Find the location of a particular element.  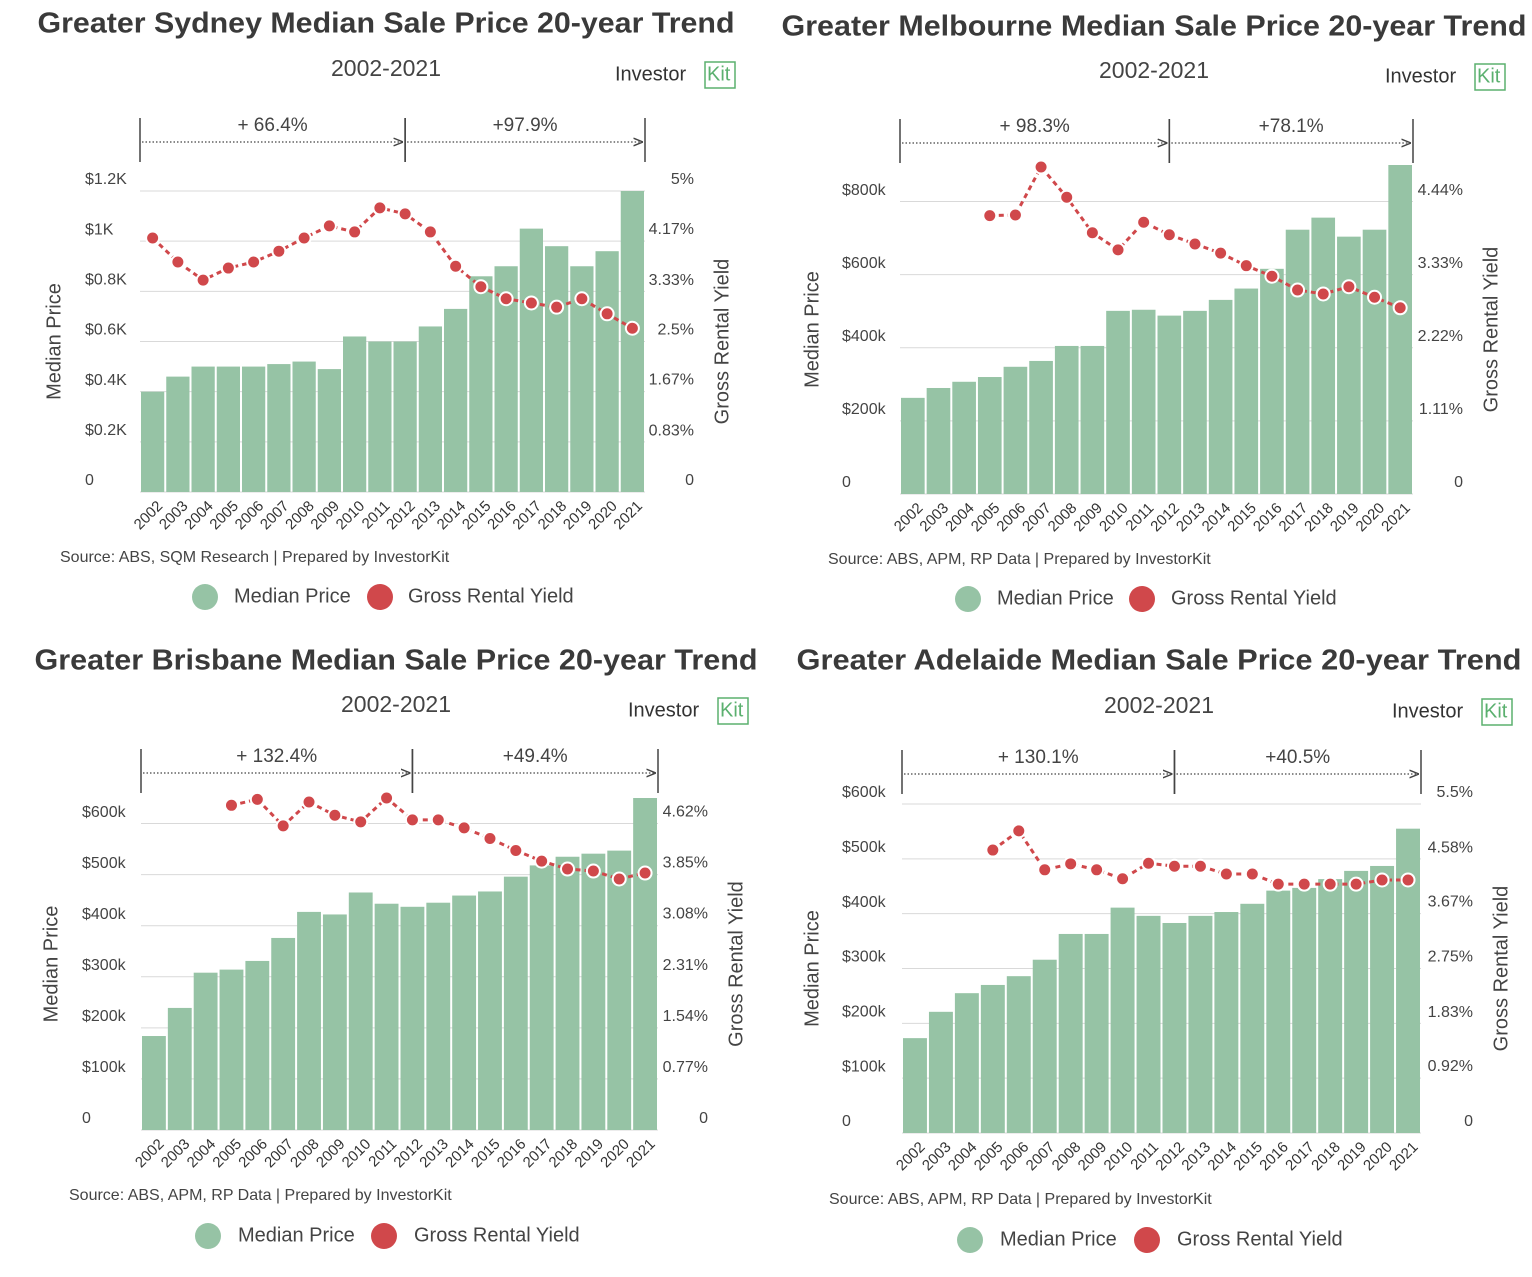

y2-tick-label: 1.67% is located at coordinates (671, 380).